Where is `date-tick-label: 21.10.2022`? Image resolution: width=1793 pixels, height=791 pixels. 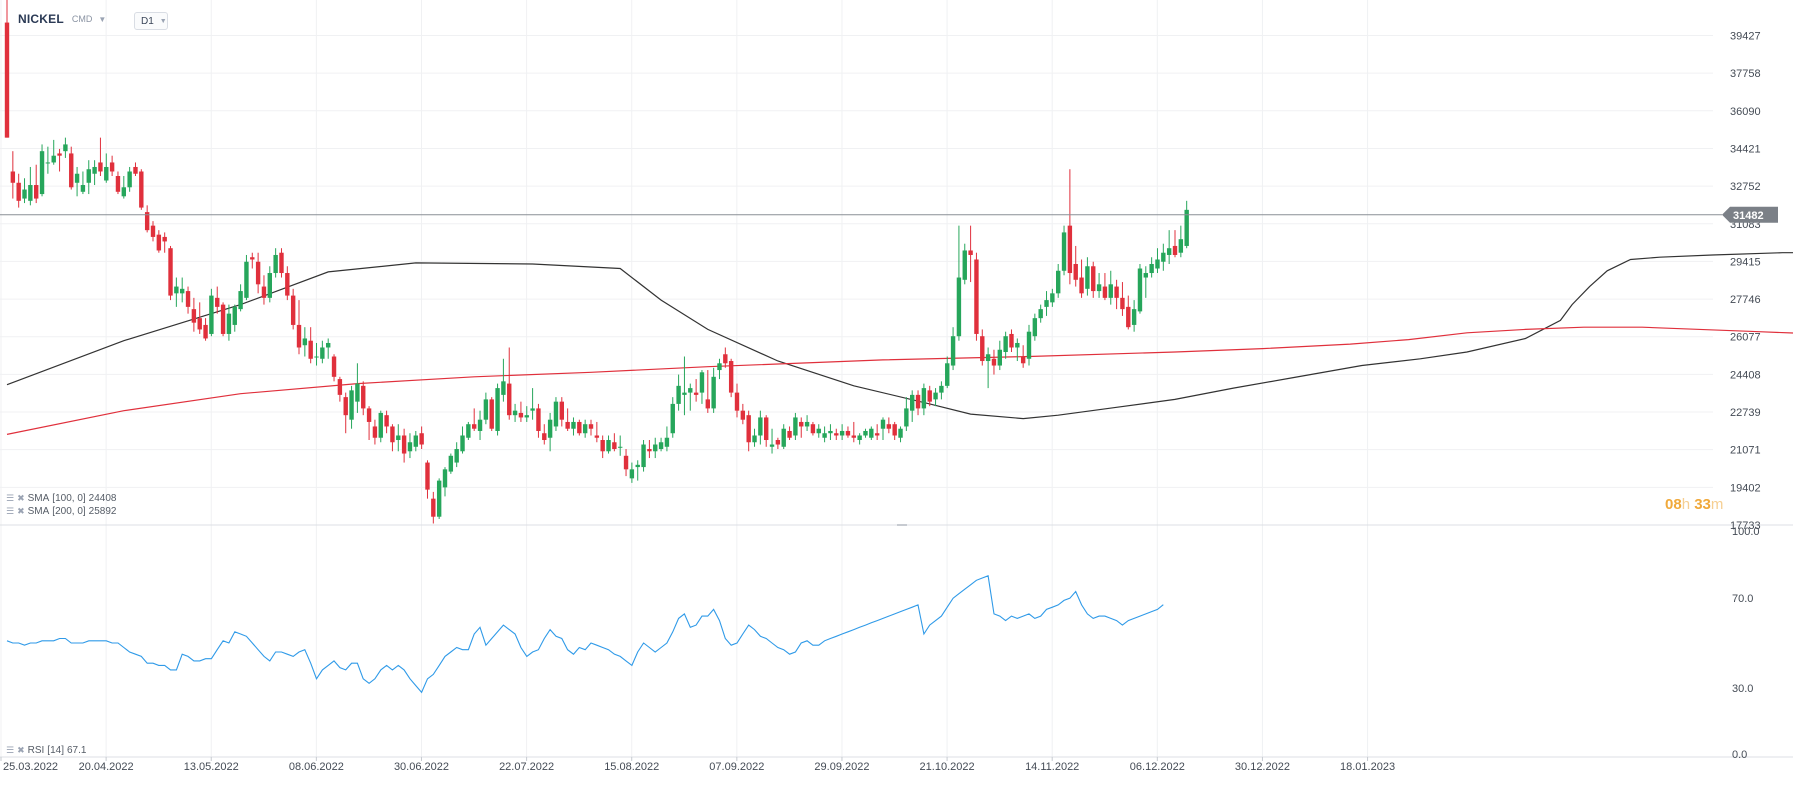 date-tick-label: 21.10.2022 is located at coordinates (947, 767).